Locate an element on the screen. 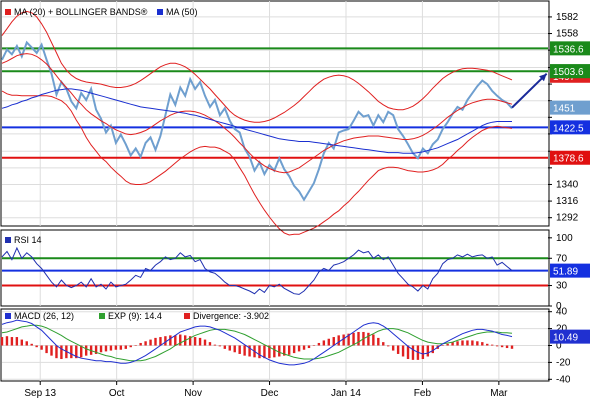 The height and width of the screenshot is (400, 590). hline-label-top-green-lower-text: 1503.6 is located at coordinates (568, 72).